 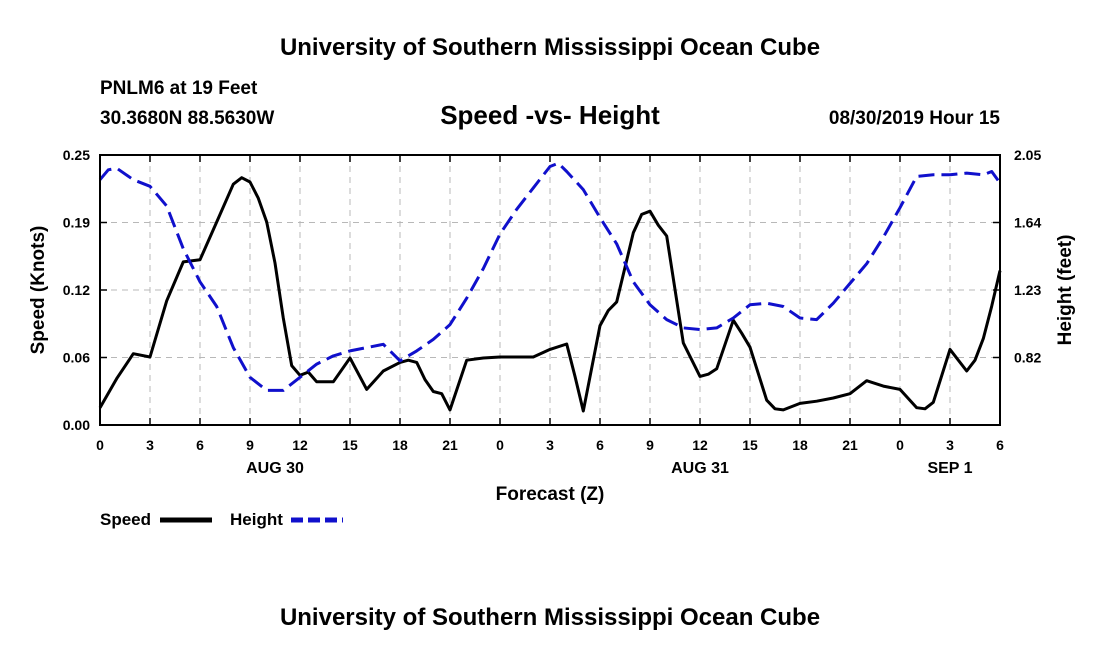 What do you see at coordinates (221, 519) in the screenshot?
I see `legend: Speed Height` at bounding box center [221, 519].